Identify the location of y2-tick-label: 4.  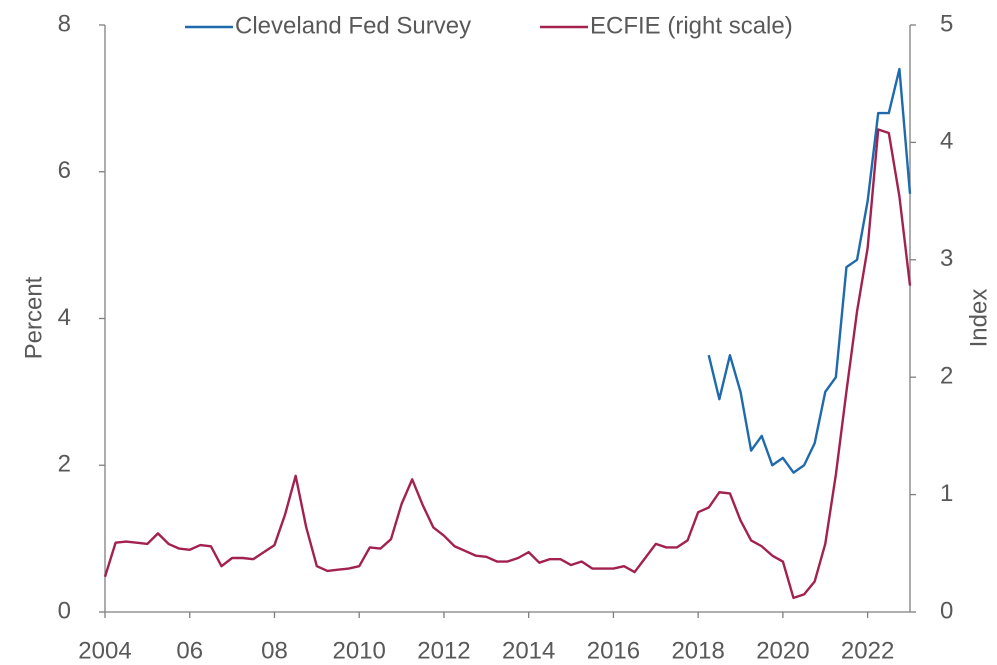
(946, 141).